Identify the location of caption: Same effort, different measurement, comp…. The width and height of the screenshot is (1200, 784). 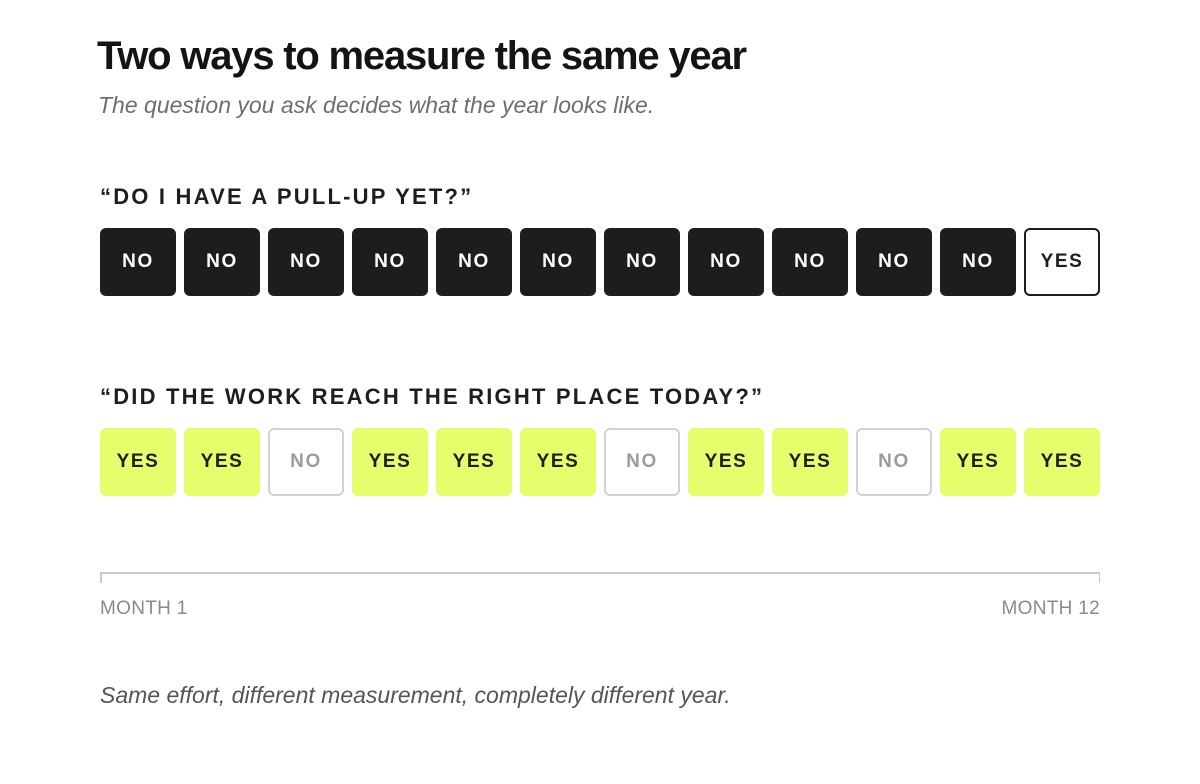
(415, 695).